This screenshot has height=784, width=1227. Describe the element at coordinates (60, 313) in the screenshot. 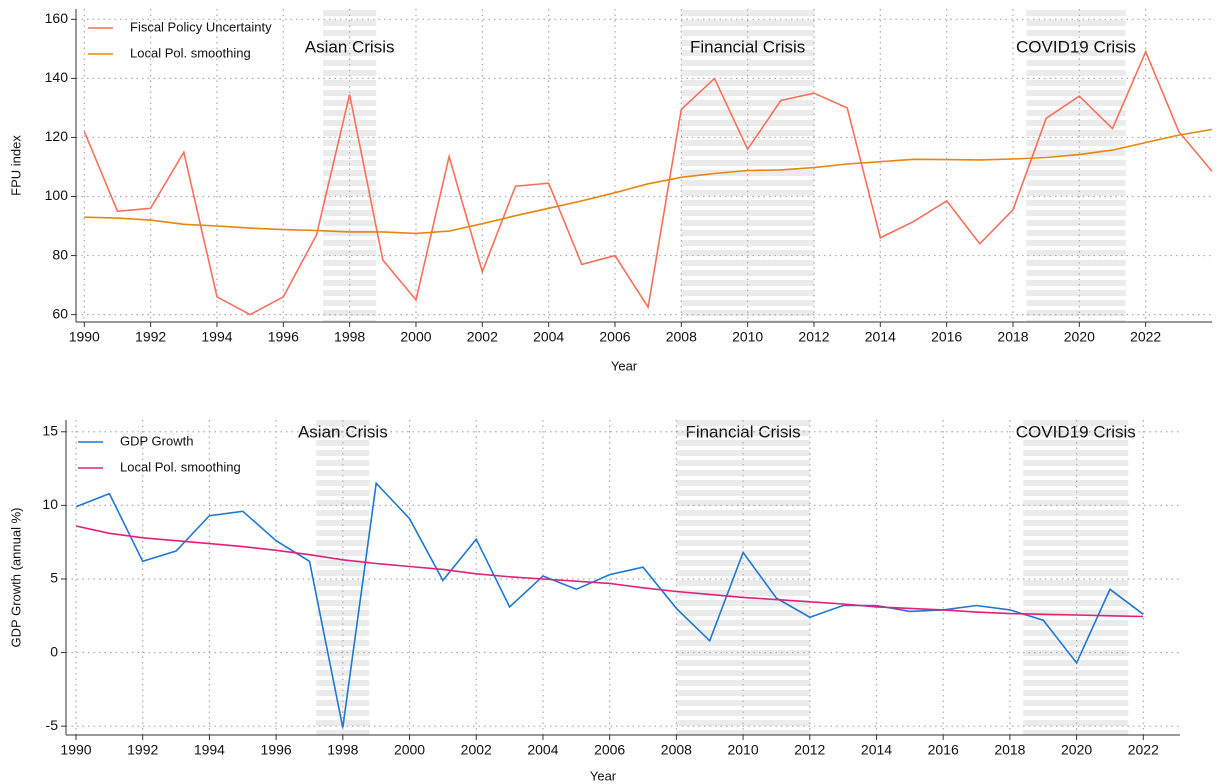

I see `y-tick-label: 60` at that location.